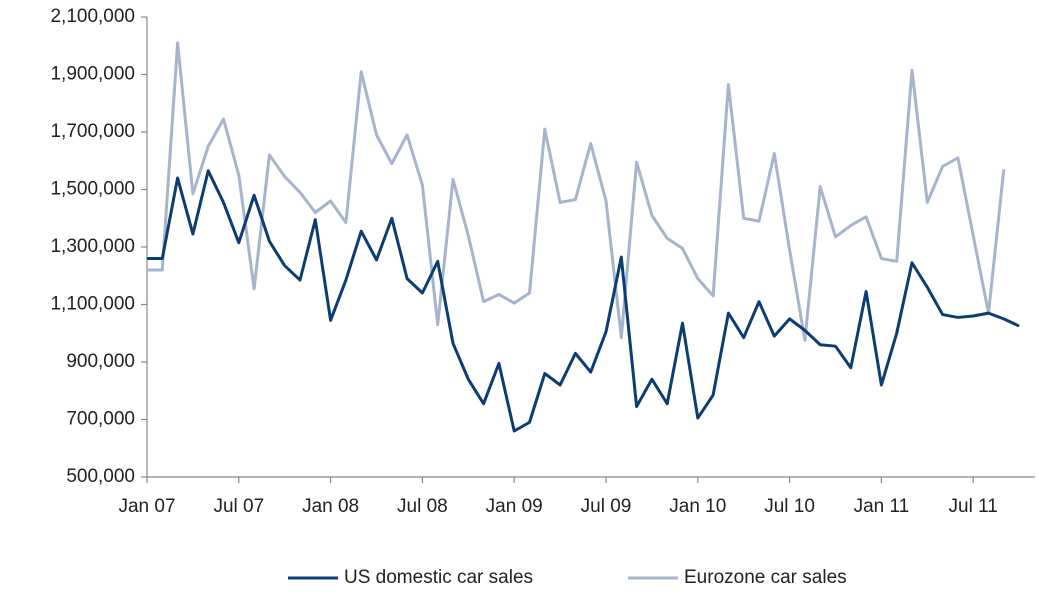  I want to click on y-tick-label: 500,000, so click(100, 476).